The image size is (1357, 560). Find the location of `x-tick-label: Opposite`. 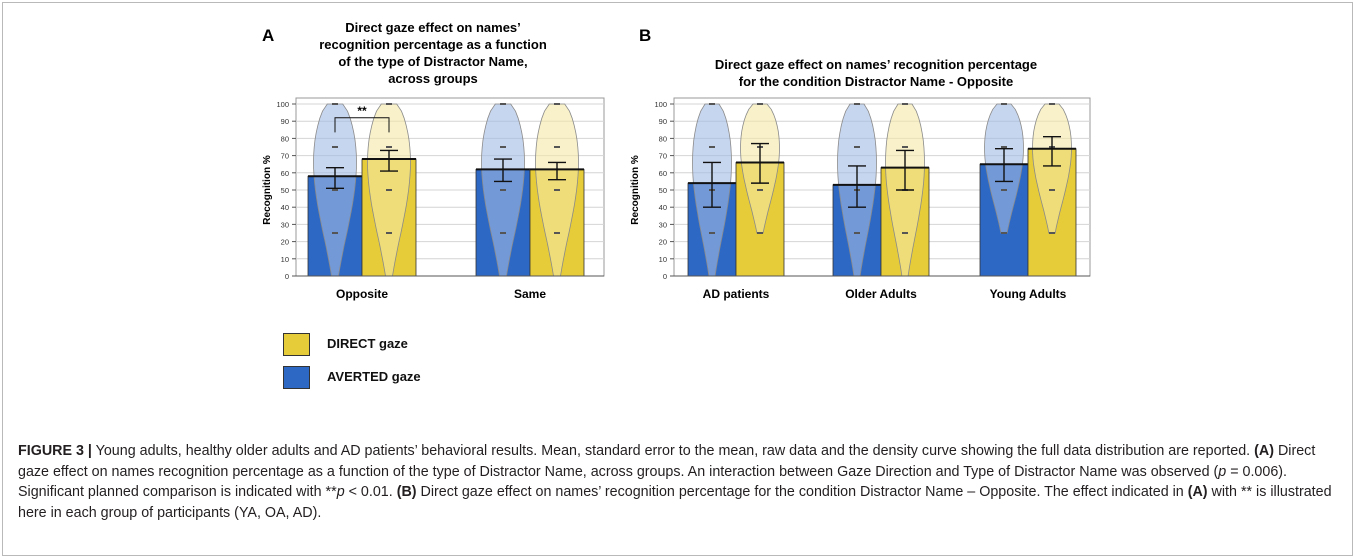

x-tick-label: Opposite is located at coordinates (362, 294).